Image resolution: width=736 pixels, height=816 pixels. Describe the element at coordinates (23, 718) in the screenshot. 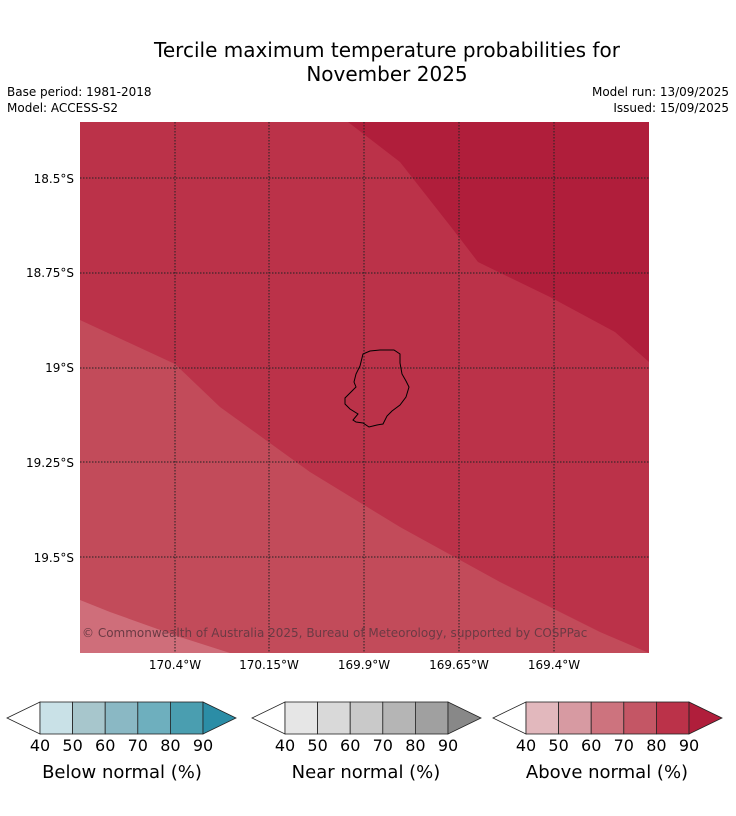

I see `colorbar-below-under-arrow` at that location.